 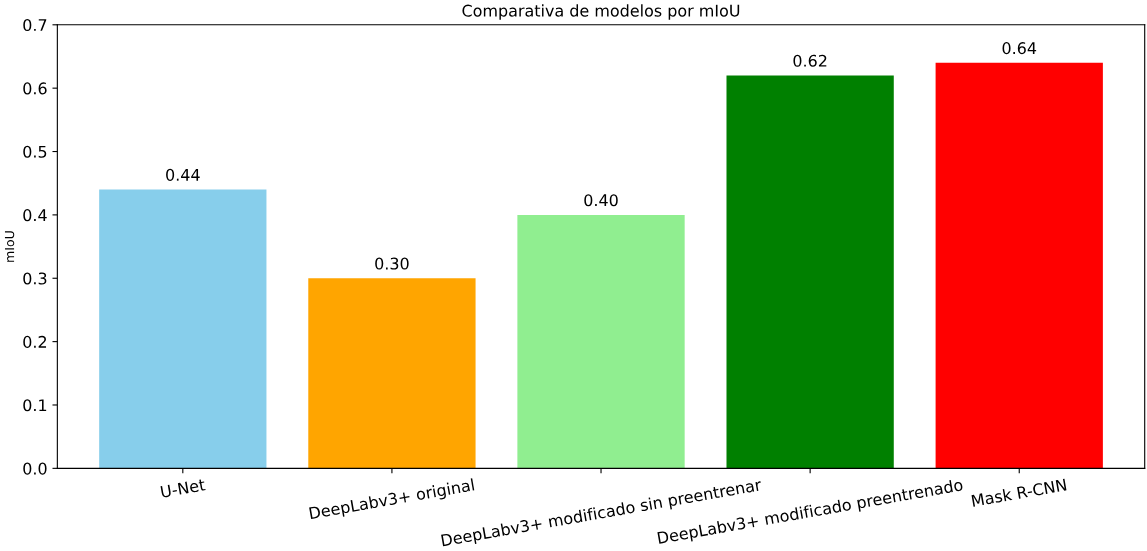 I want to click on data-label: 0.30, so click(x=392, y=263).